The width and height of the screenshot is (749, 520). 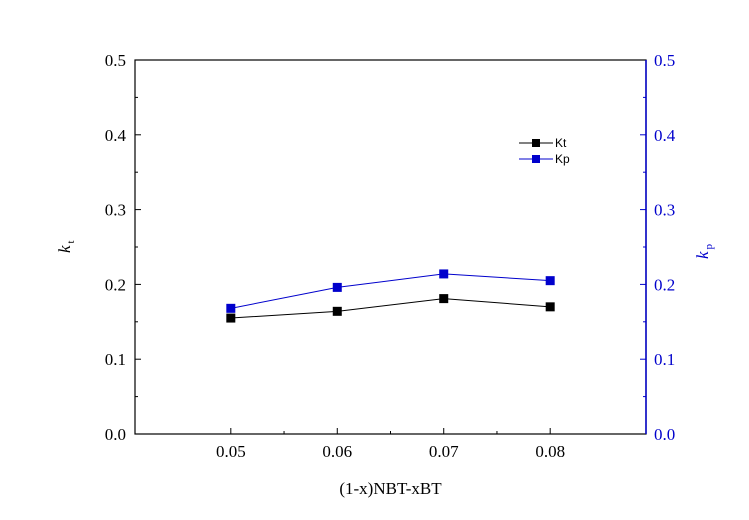 I want to click on y-axis-title-left-sub: t, so click(x=71, y=241).